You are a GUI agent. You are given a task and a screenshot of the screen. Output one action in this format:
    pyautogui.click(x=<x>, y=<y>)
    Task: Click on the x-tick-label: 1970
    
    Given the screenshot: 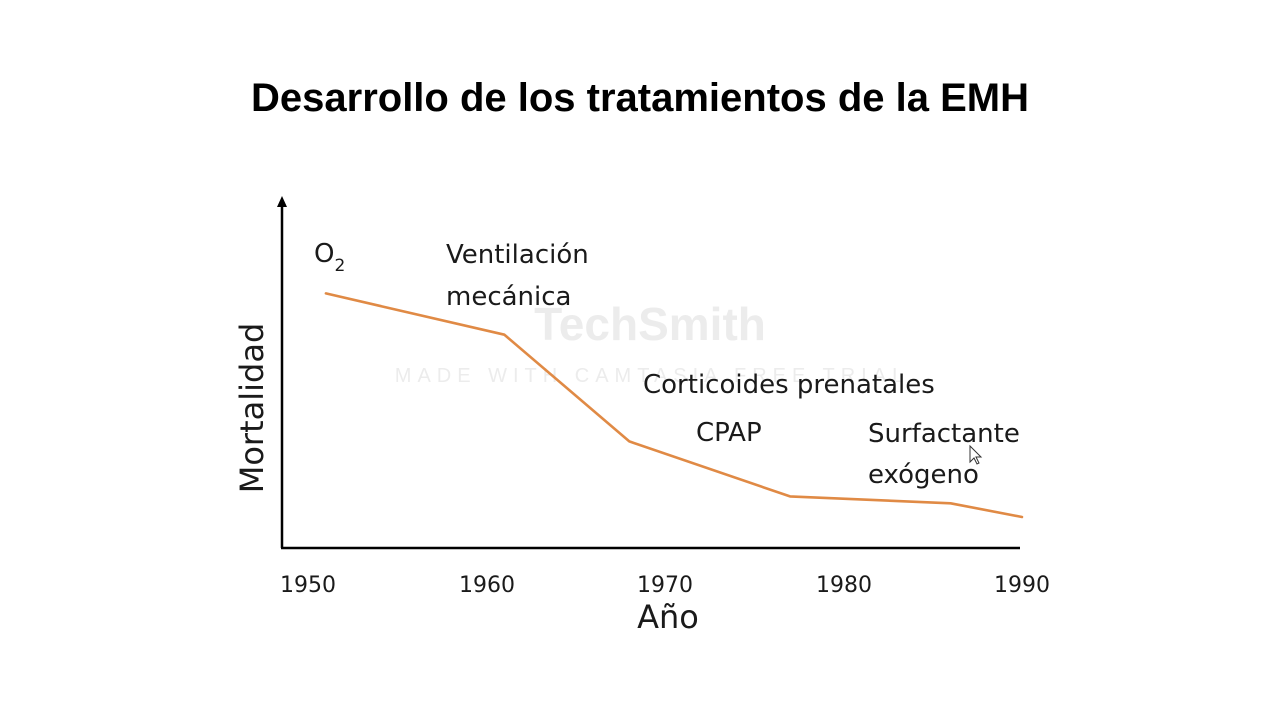 What is the action you would take?
    pyautogui.click(x=665, y=585)
    